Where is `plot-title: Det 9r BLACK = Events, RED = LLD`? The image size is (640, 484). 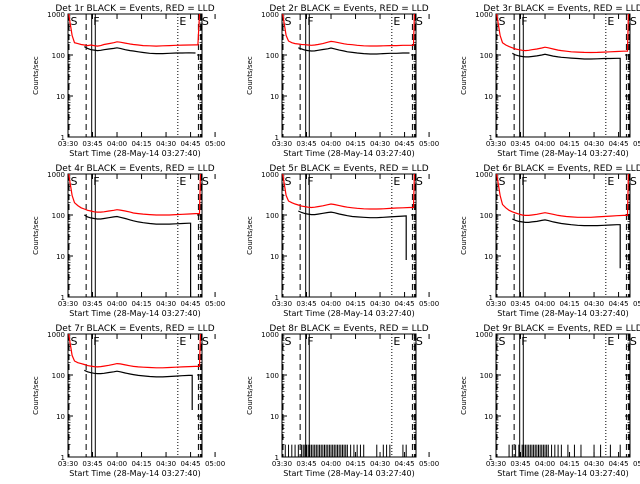
plot-title: Det 9r BLACK = Events, RED = LLD is located at coordinates (561, 329).